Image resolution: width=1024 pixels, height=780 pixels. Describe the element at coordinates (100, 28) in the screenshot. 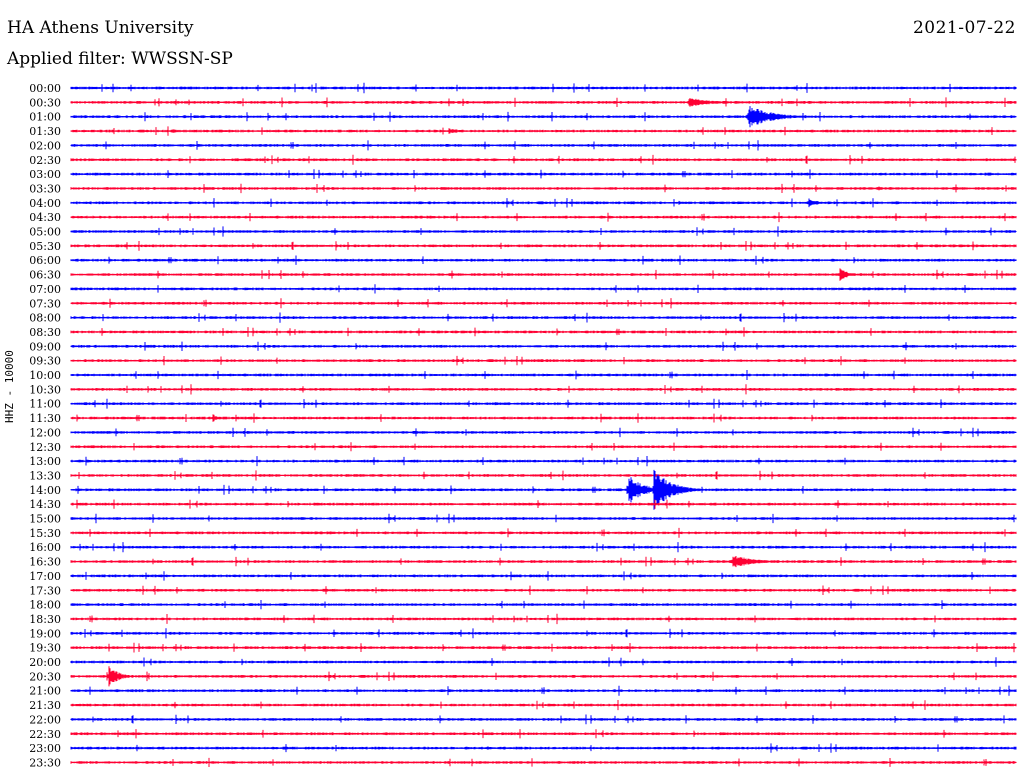

I see `station-title: HA Athens University` at that location.